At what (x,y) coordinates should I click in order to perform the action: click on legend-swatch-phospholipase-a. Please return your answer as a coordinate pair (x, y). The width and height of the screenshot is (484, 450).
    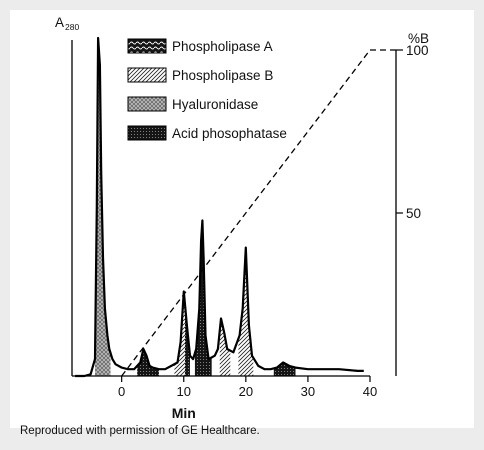
    Looking at the image, I should click on (147, 46).